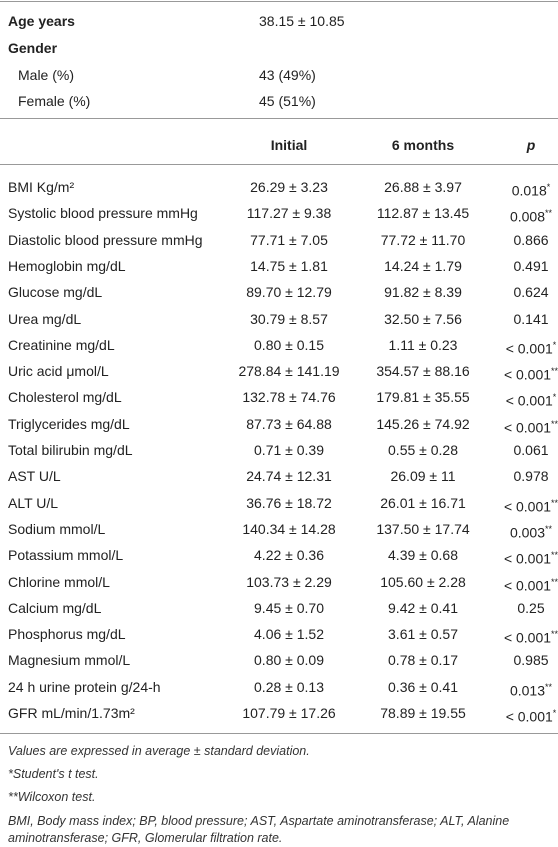  What do you see at coordinates (289, 450) in the screenshot?
I see `initial-value: 0.71 ± 0.39` at bounding box center [289, 450].